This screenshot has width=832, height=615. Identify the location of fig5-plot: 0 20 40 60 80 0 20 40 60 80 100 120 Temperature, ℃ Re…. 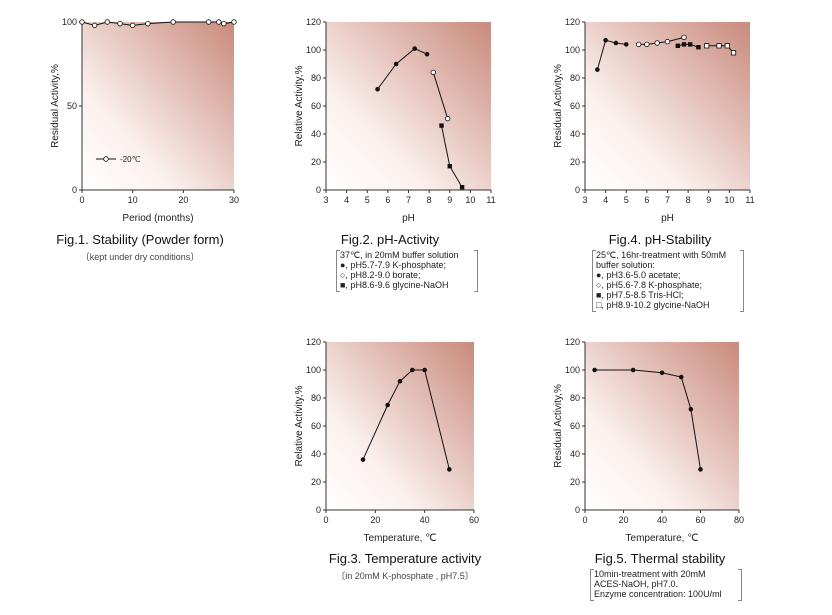
(648, 440).